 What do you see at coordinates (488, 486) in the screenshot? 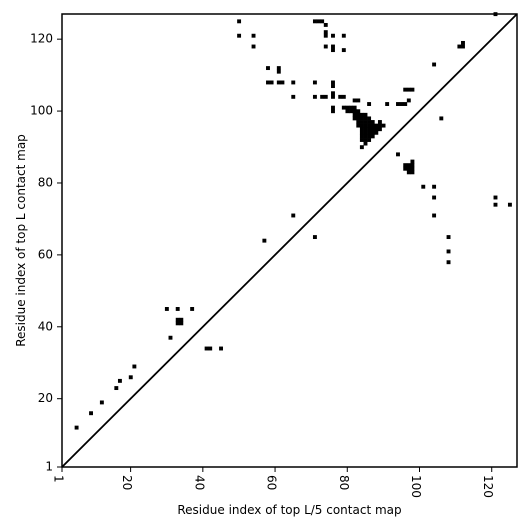
I see `x-tick-label: 120` at bounding box center [488, 486].